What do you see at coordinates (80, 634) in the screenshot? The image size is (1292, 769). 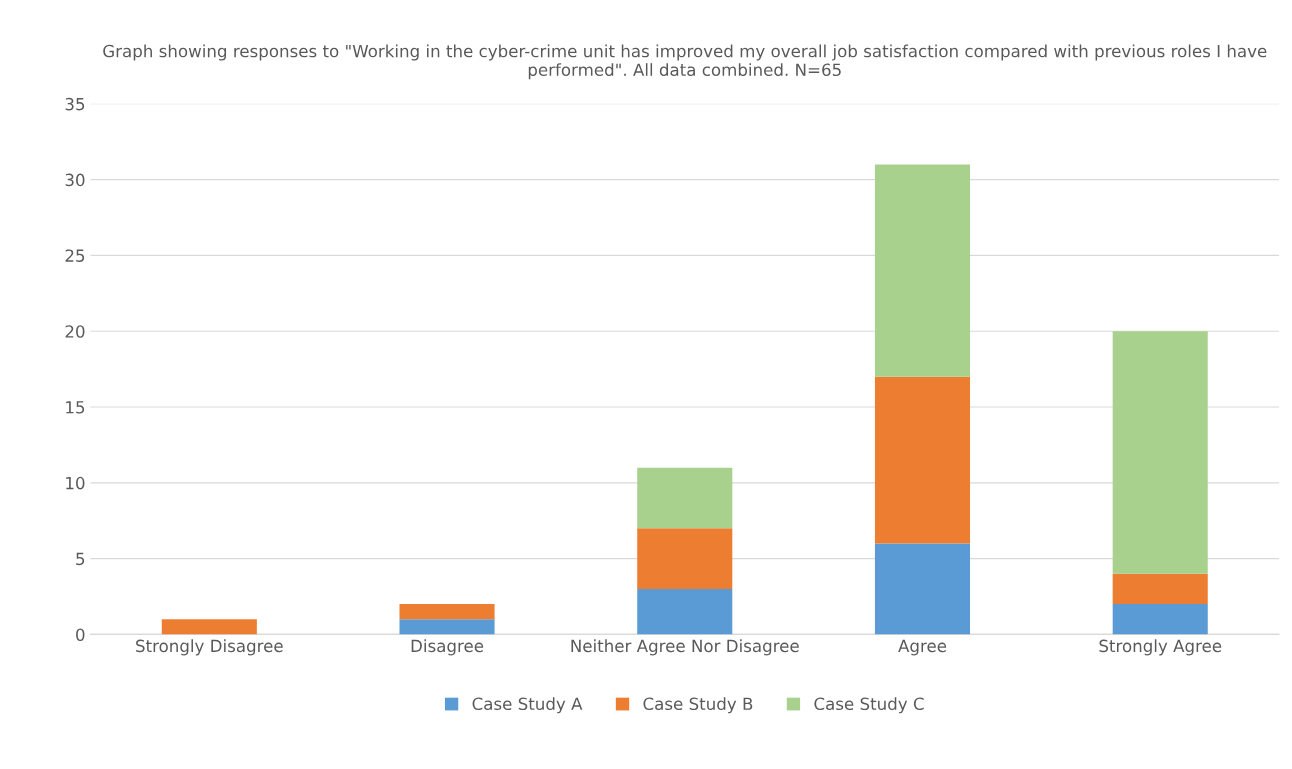 I see `y-tick-label: 0` at bounding box center [80, 634].